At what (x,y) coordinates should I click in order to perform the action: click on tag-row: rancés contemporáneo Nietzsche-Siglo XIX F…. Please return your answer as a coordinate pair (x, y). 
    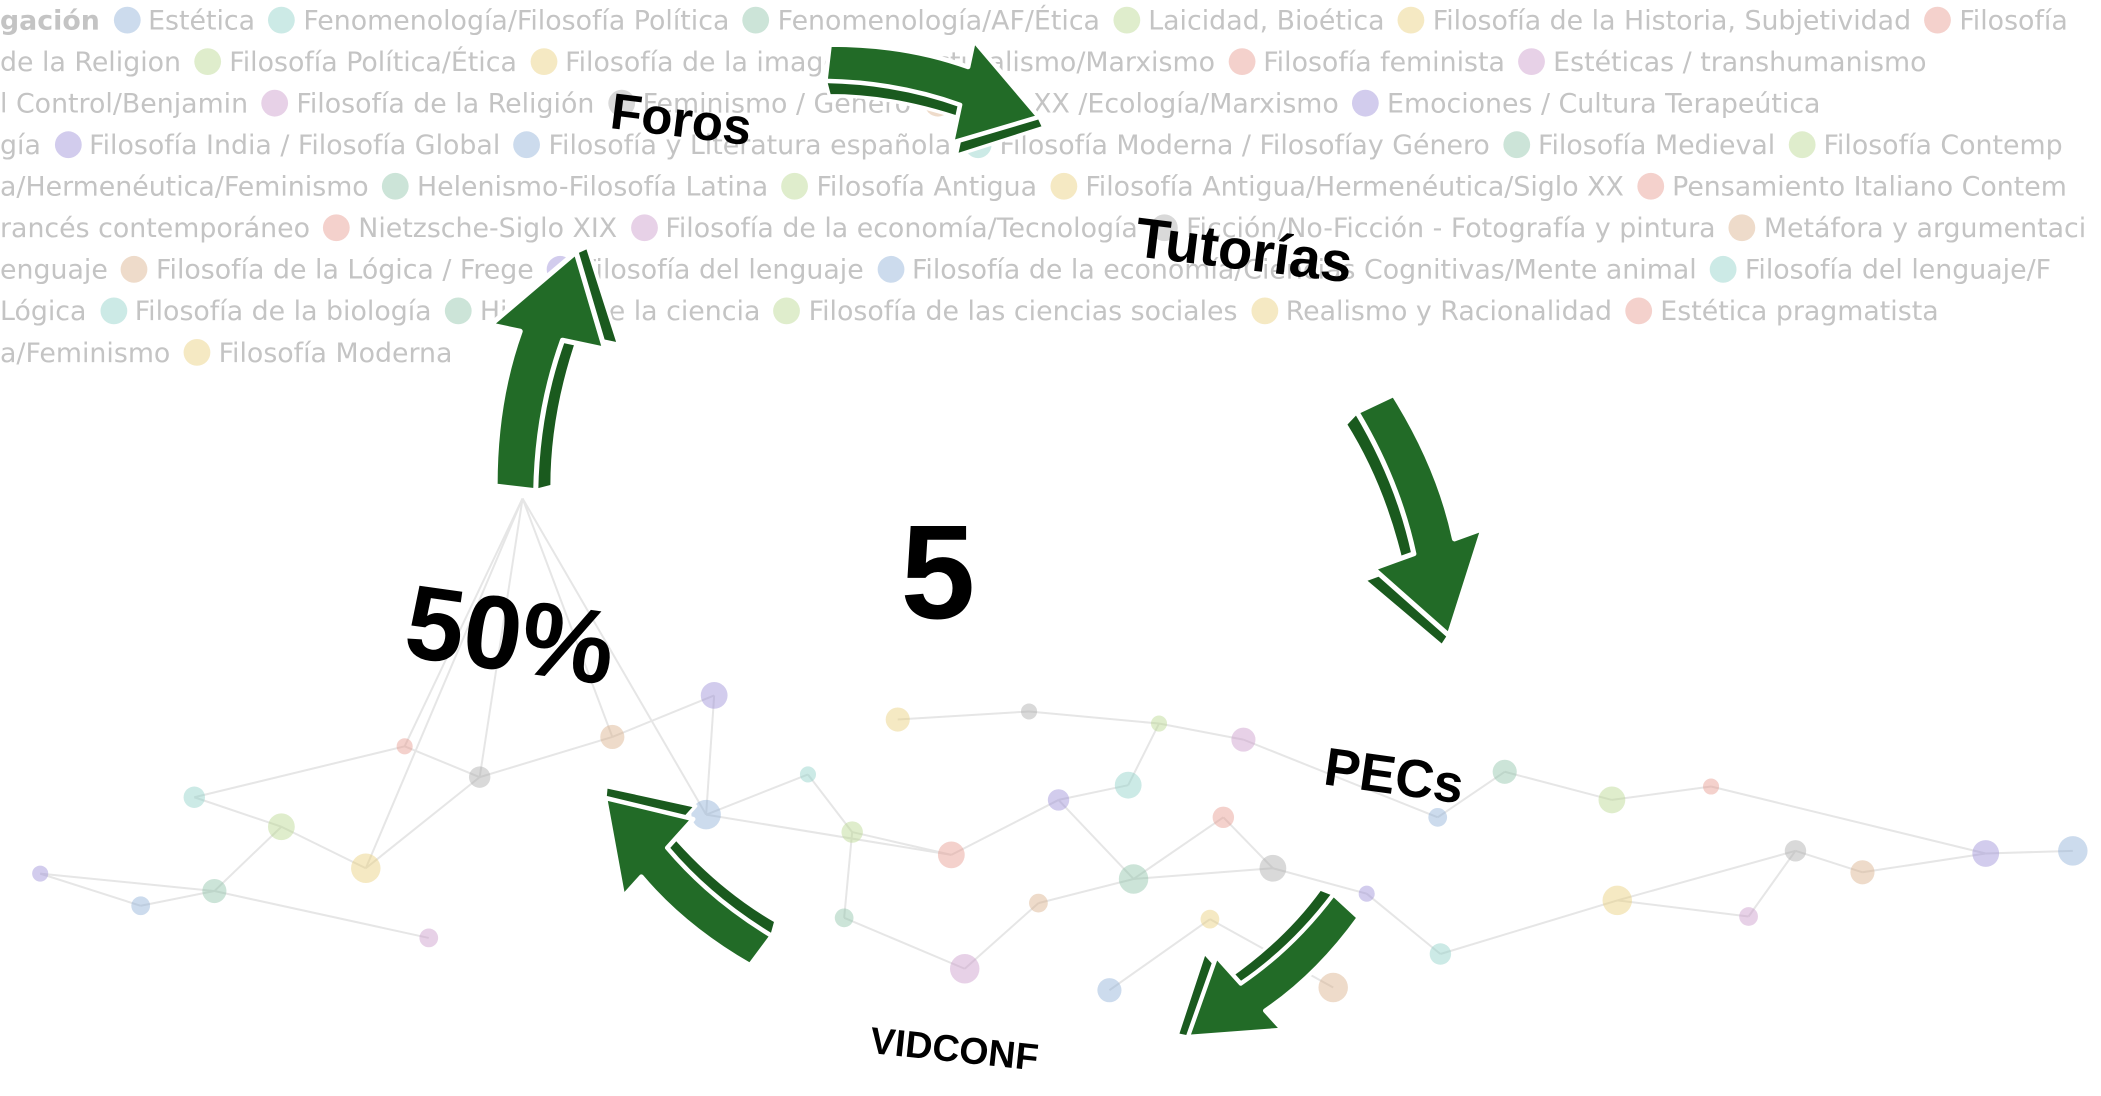
    Looking at the image, I should click on (1043, 227).